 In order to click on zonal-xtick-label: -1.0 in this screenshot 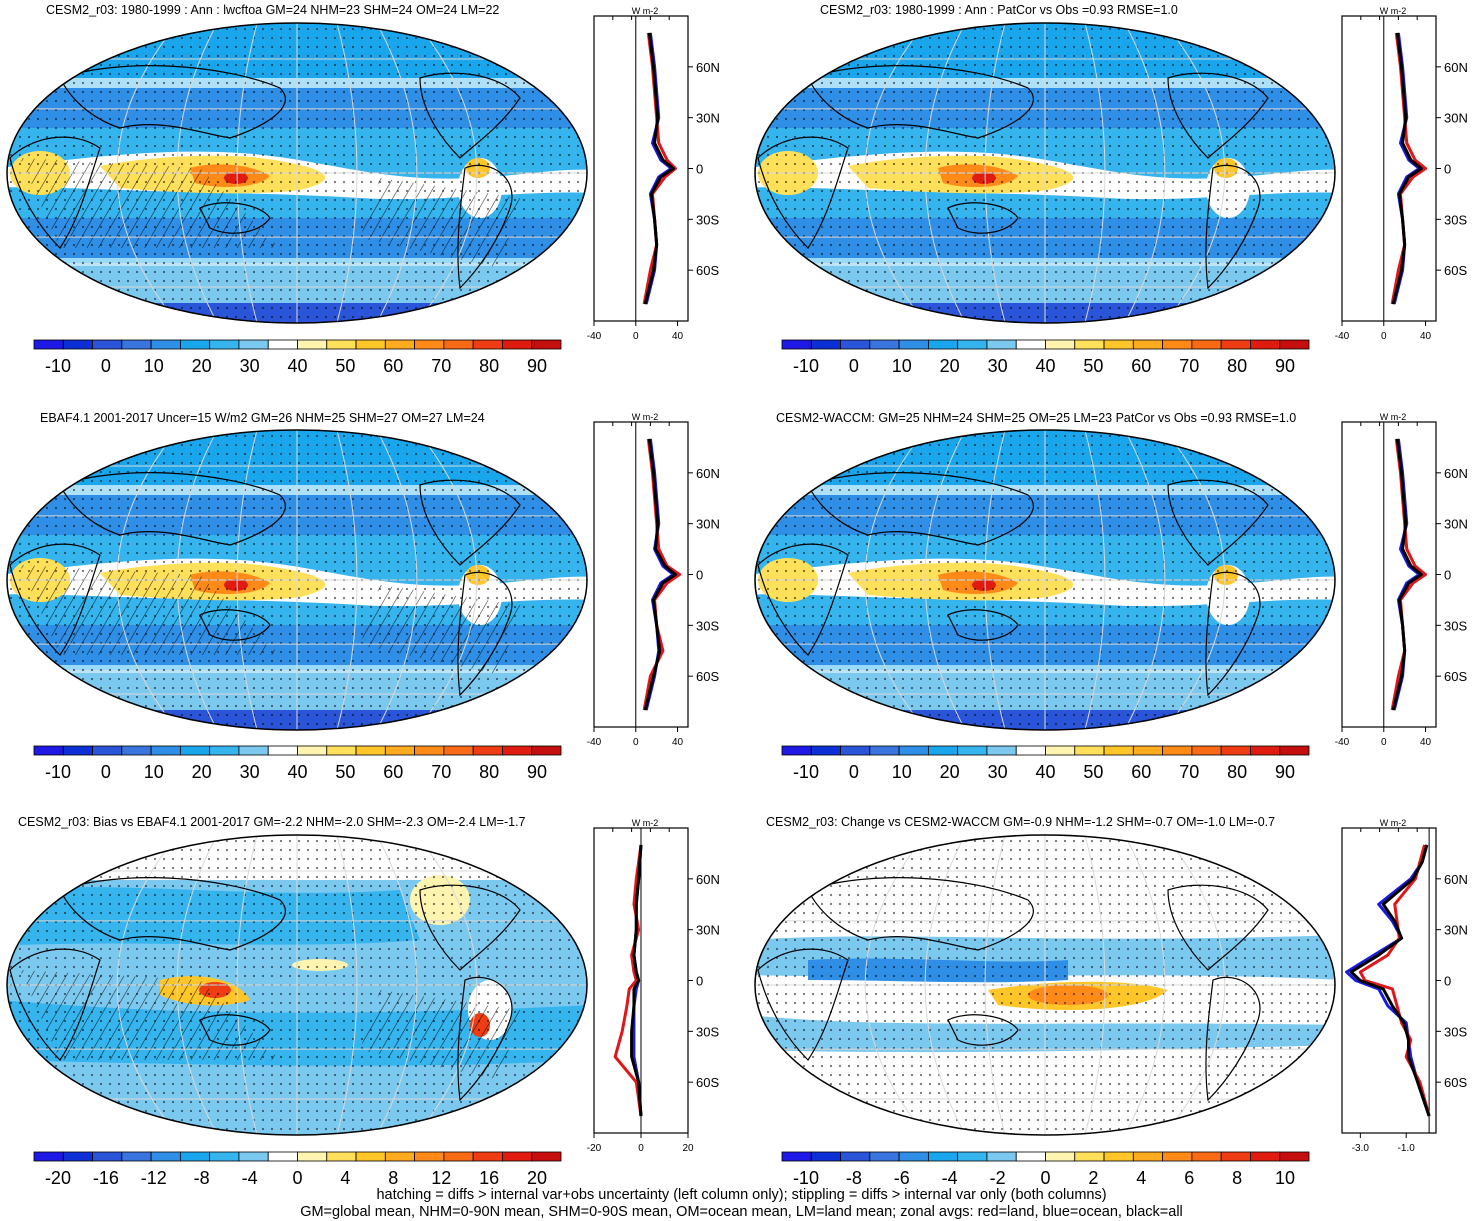, I will do `click(1407, 1148)`.